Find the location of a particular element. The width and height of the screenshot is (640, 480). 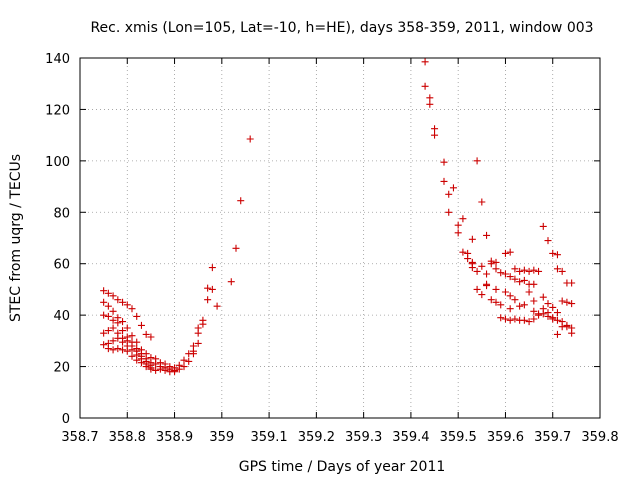

y-tick-label: 100 is located at coordinates (57, 162).